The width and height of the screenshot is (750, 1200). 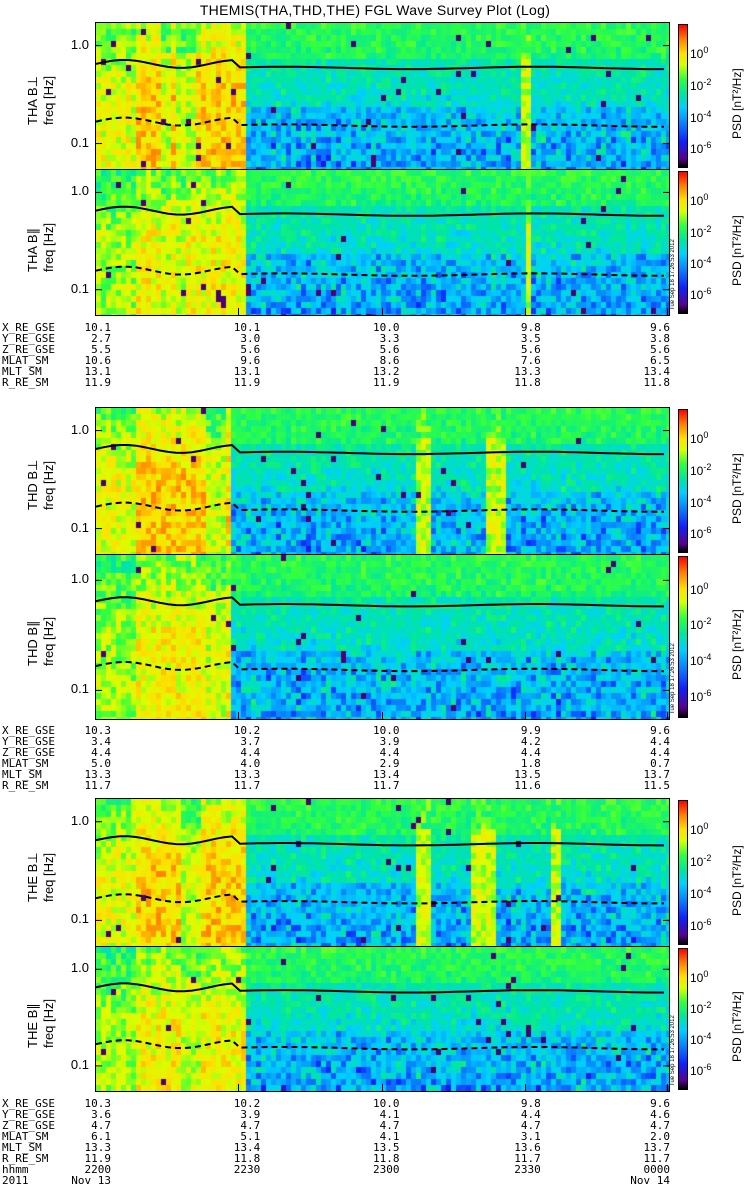 What do you see at coordinates (98, 730) in the screenshot?
I see `ephemeris-value: 10.3` at bounding box center [98, 730].